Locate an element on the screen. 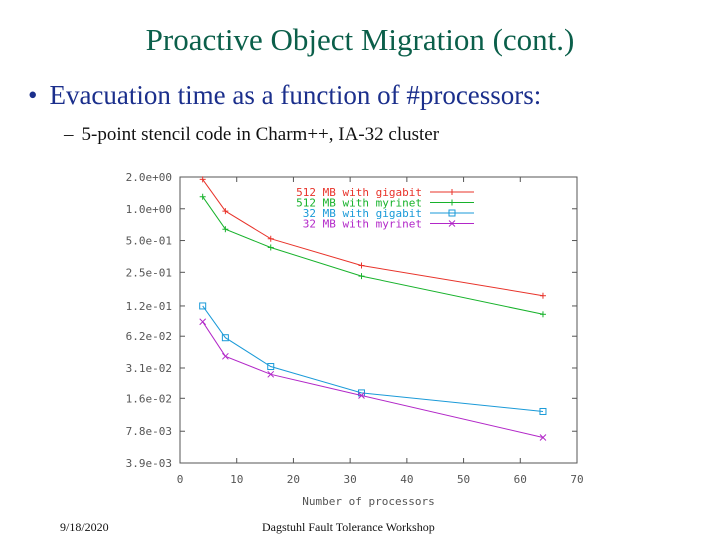  y-tick-label: 2.0e+00 is located at coordinates (149, 177).